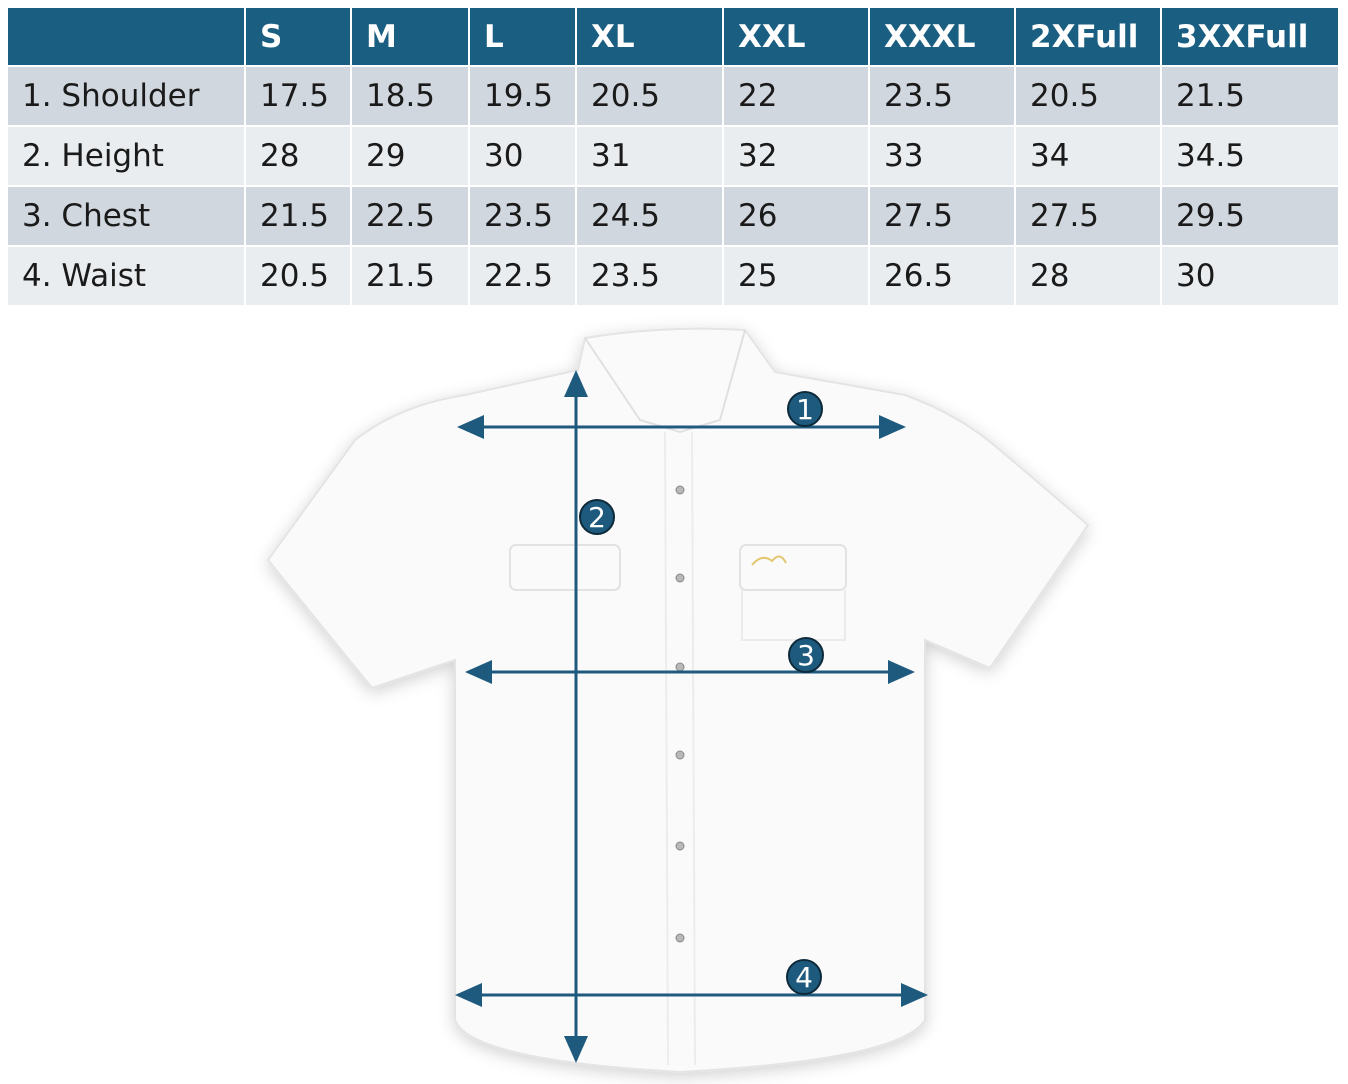  What do you see at coordinates (942, 36) in the screenshot?
I see `column-header: XXXL` at bounding box center [942, 36].